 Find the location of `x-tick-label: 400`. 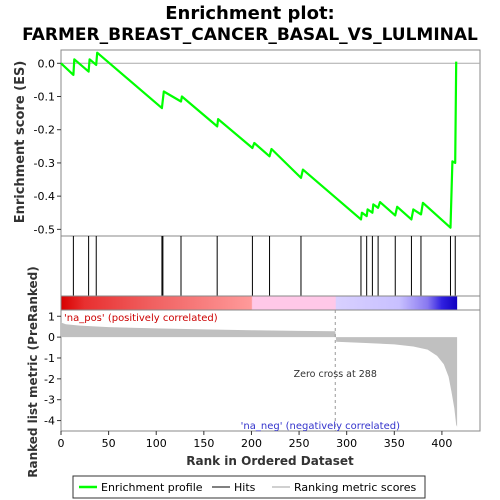

x-tick-label: 400 is located at coordinates (441, 443).